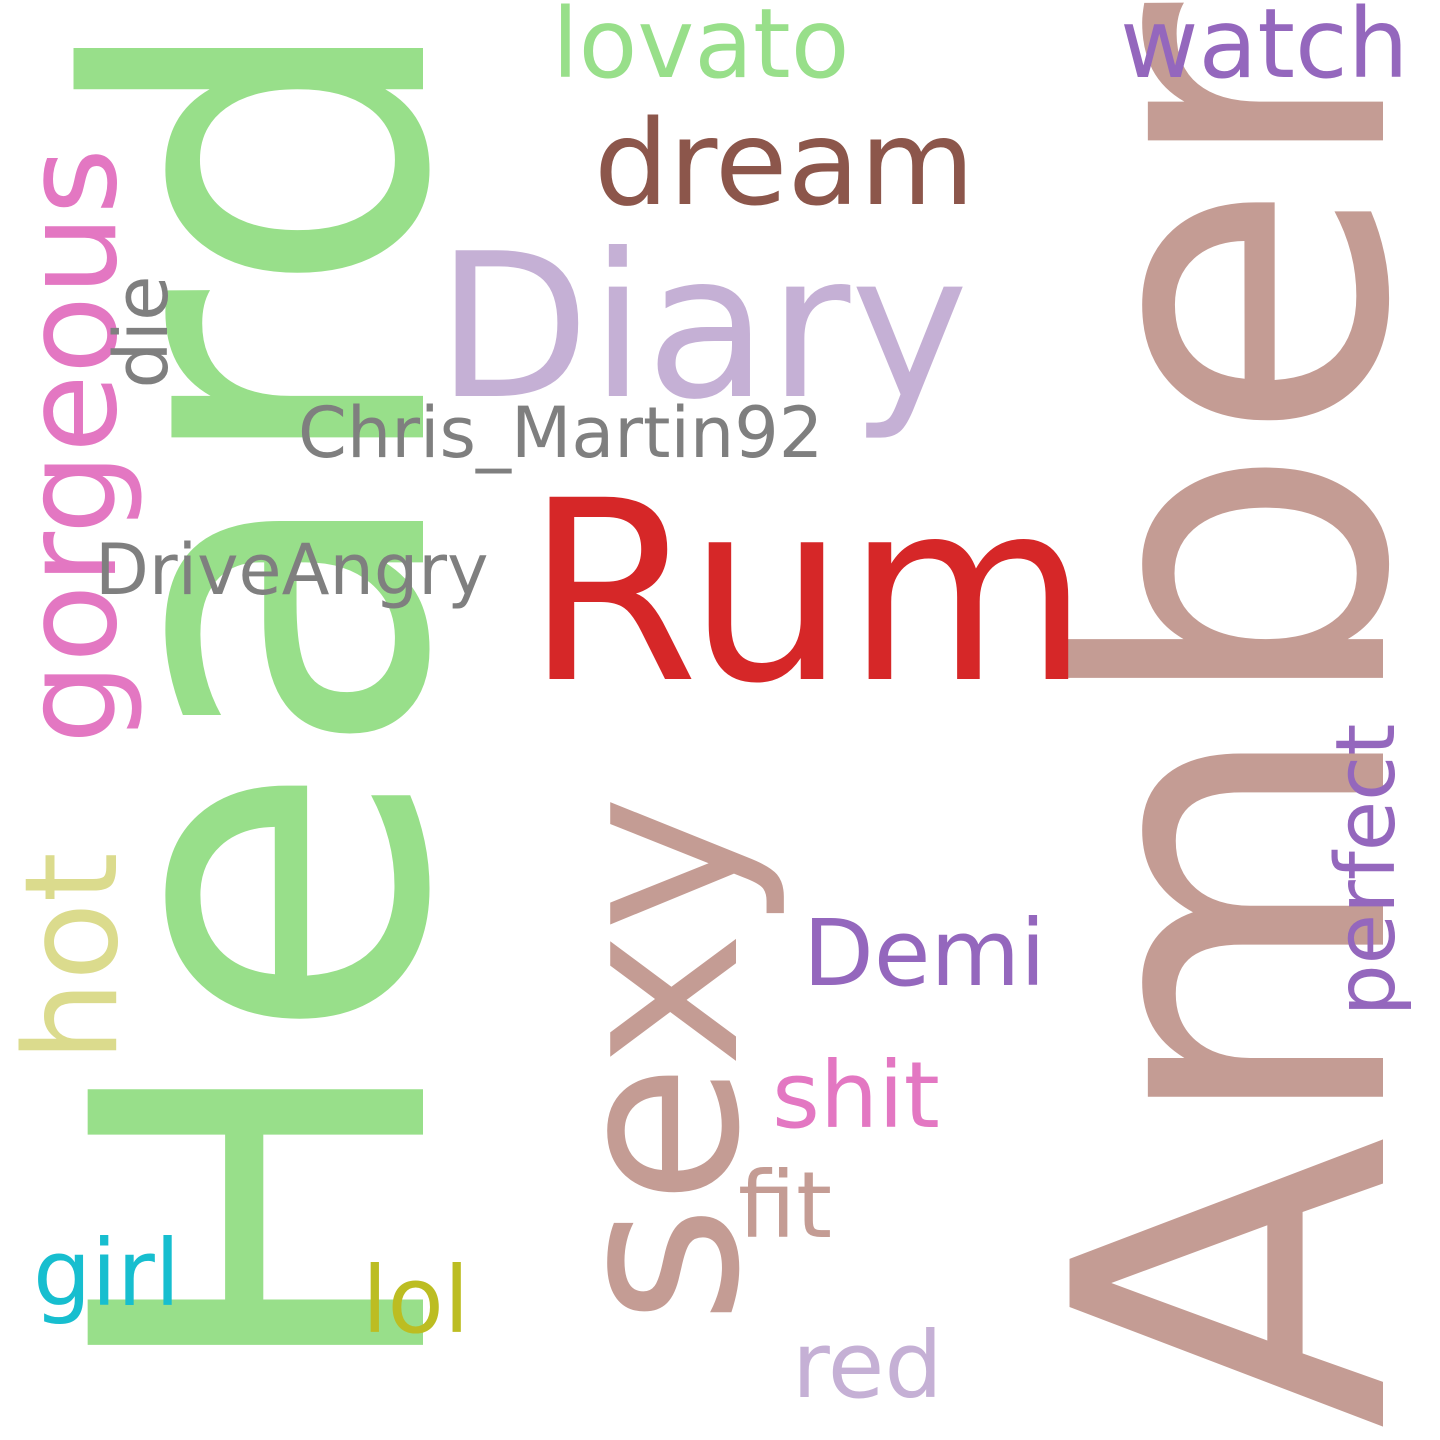 The width and height of the screenshot is (1440, 1440). What do you see at coordinates (292, 570) in the screenshot?
I see `word-driveangry: DriveAngry` at bounding box center [292, 570].